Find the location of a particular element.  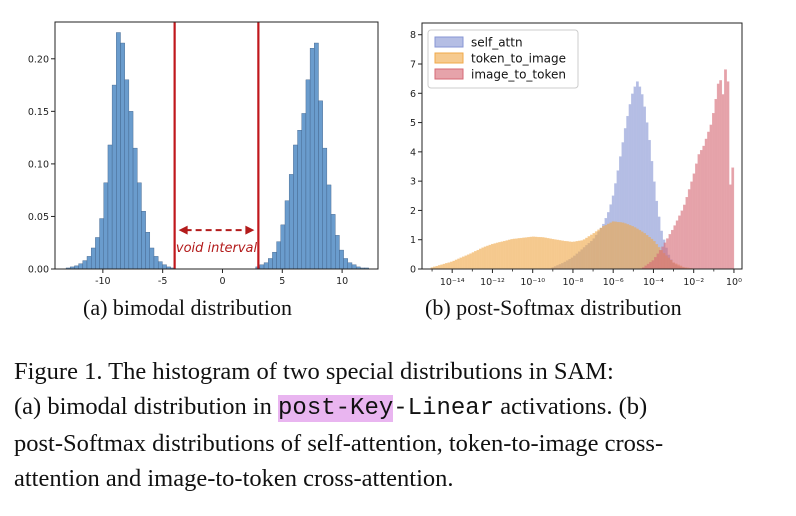

legend-swatch-image-to-token is located at coordinates (449, 74).